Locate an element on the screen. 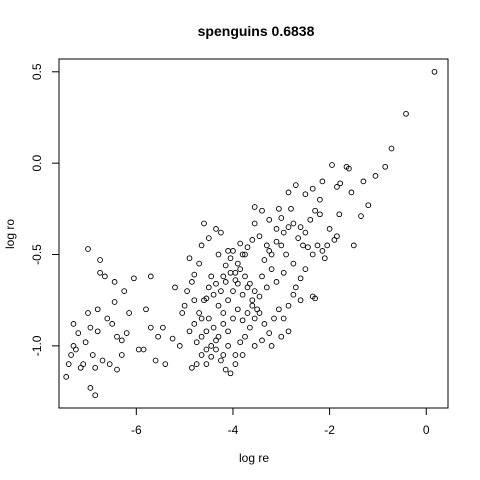 Image resolution: width=480 pixels, height=480 pixels. y-tick-label: 0.0 is located at coordinates (37, 162).